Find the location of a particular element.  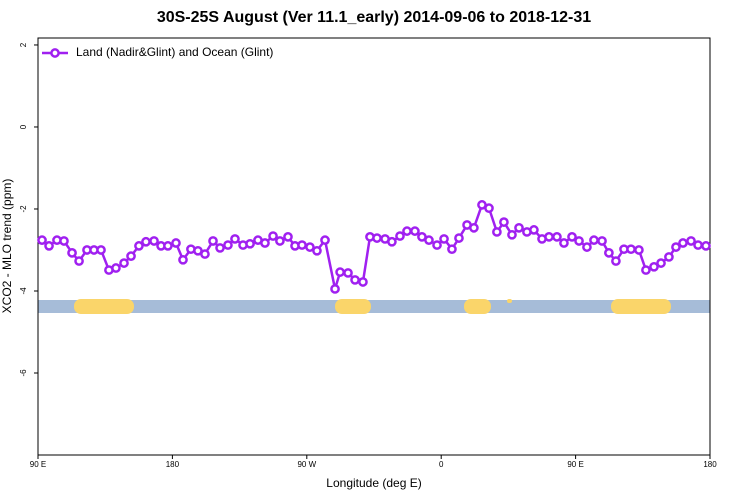

x-tick-label: 0 is located at coordinates (441, 464).